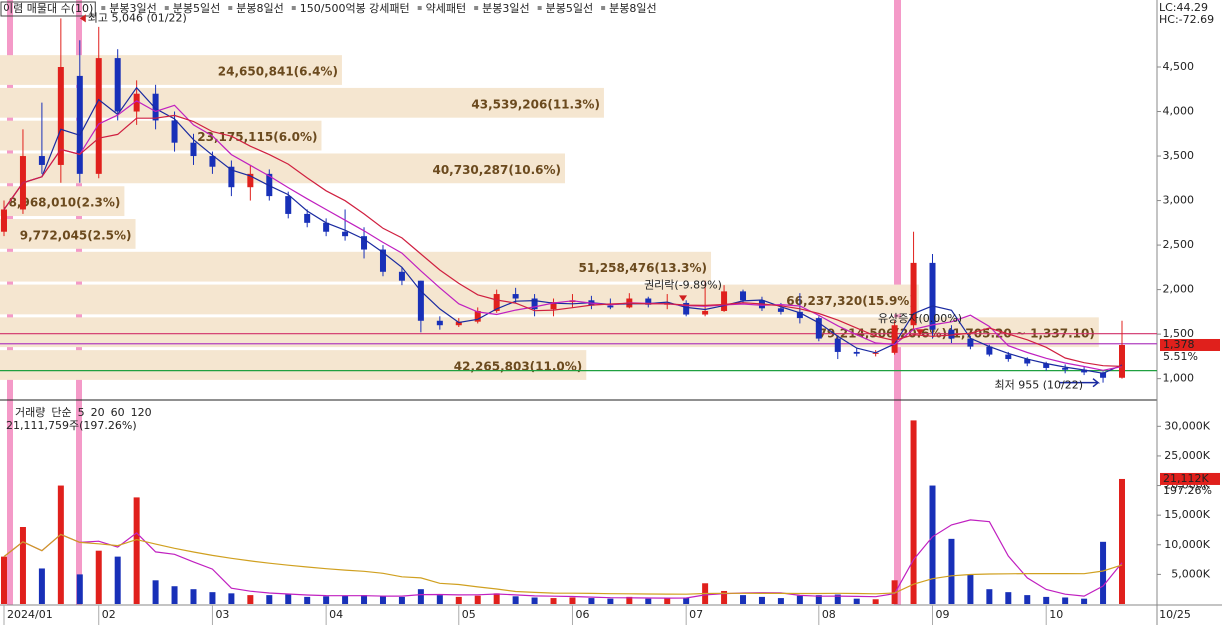  What do you see at coordinates (98, 412) in the screenshot?
I see `volume-legend-item: 20` at bounding box center [98, 412].